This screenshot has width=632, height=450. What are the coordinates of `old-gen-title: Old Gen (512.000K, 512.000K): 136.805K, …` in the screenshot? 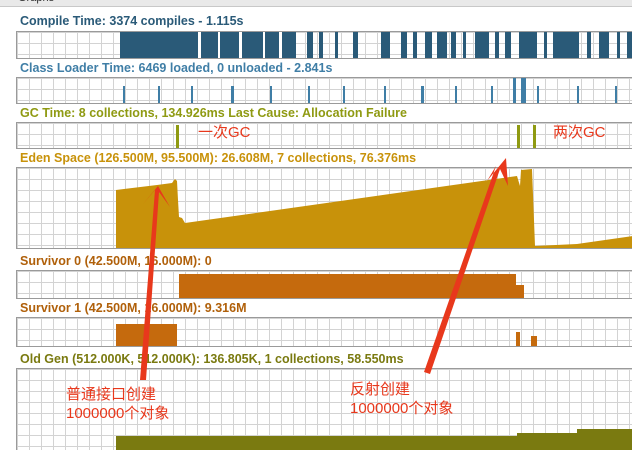 It's located at (212, 359).